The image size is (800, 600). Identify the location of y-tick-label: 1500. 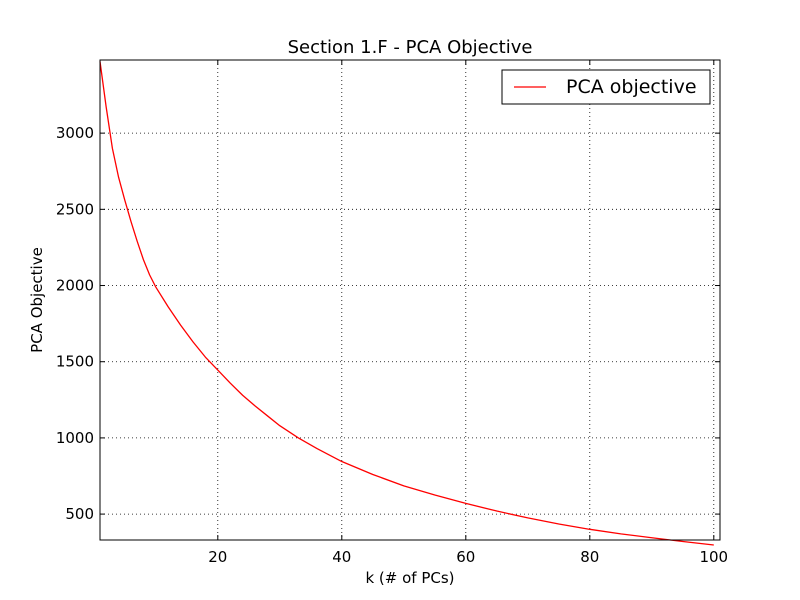
(75, 362).